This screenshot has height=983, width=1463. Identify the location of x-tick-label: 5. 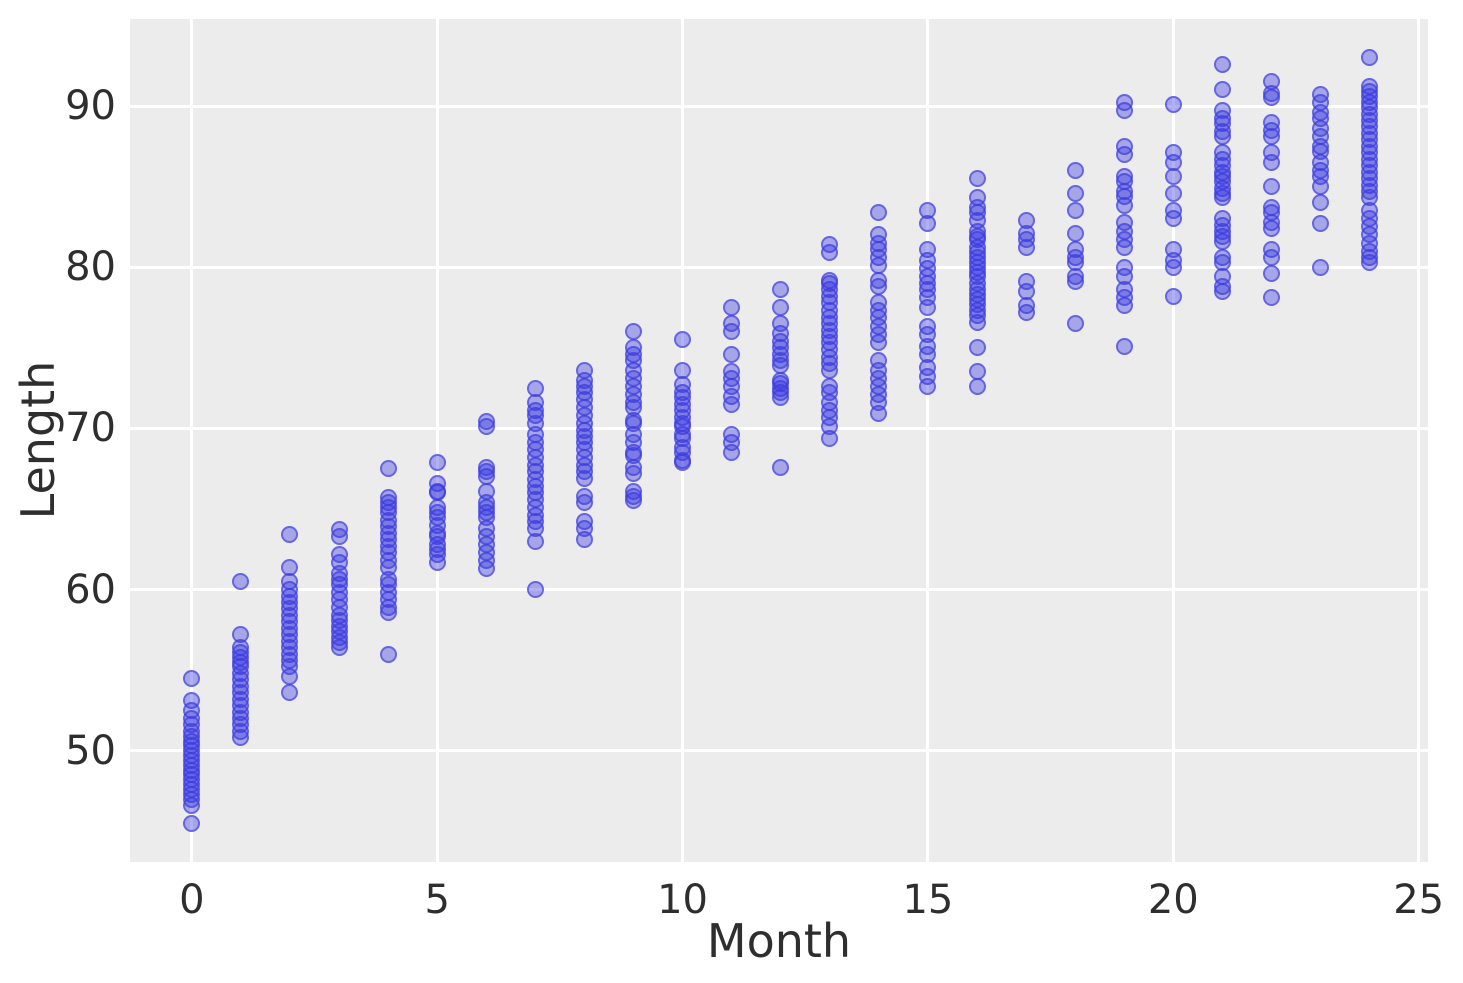
(437, 900).